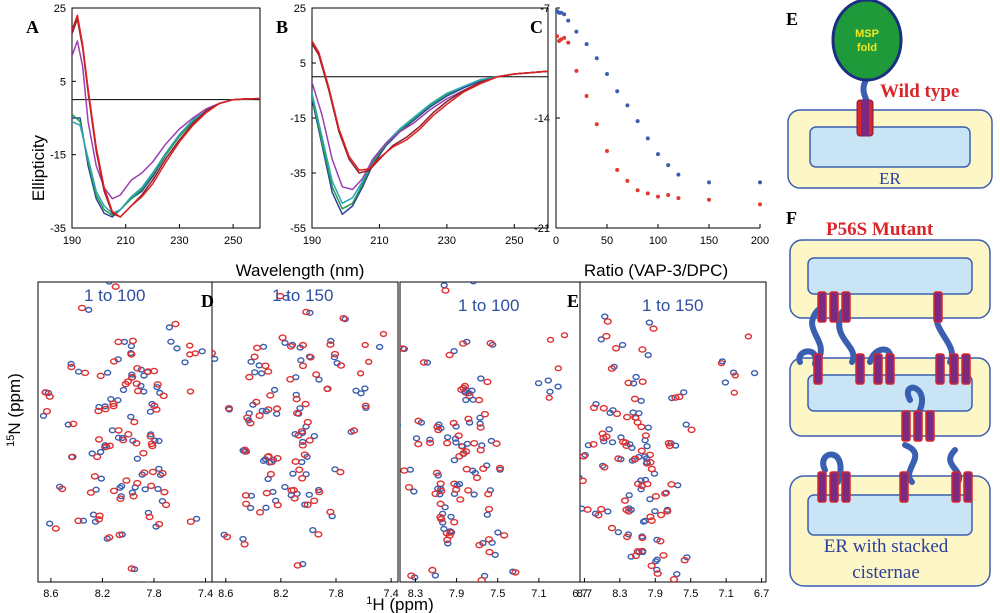 The width and height of the screenshot is (1000, 613). What do you see at coordinates (128, 589) in the screenshot?
I see `ticks-d1: 8.6 8.2 7.8 7.4` at bounding box center [128, 589].